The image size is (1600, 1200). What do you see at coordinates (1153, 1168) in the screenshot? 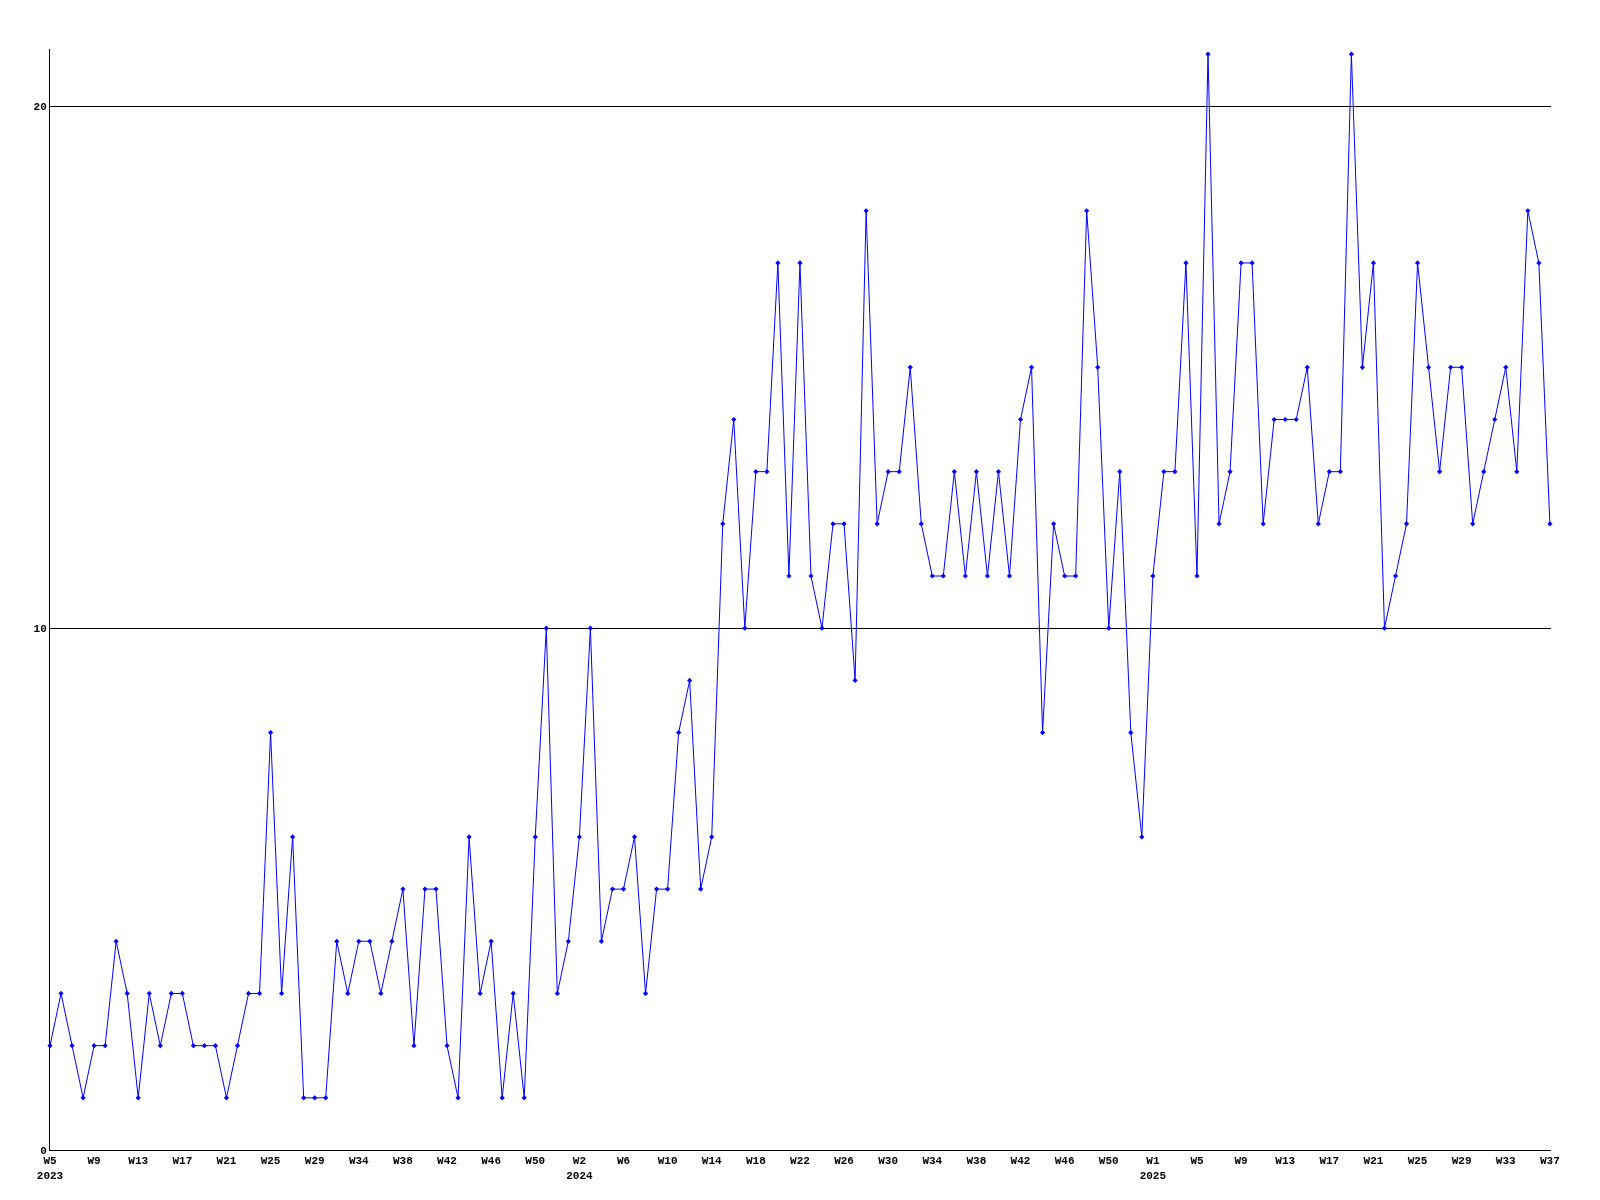
I see `x-tick-label: W1 2025` at bounding box center [1153, 1168].